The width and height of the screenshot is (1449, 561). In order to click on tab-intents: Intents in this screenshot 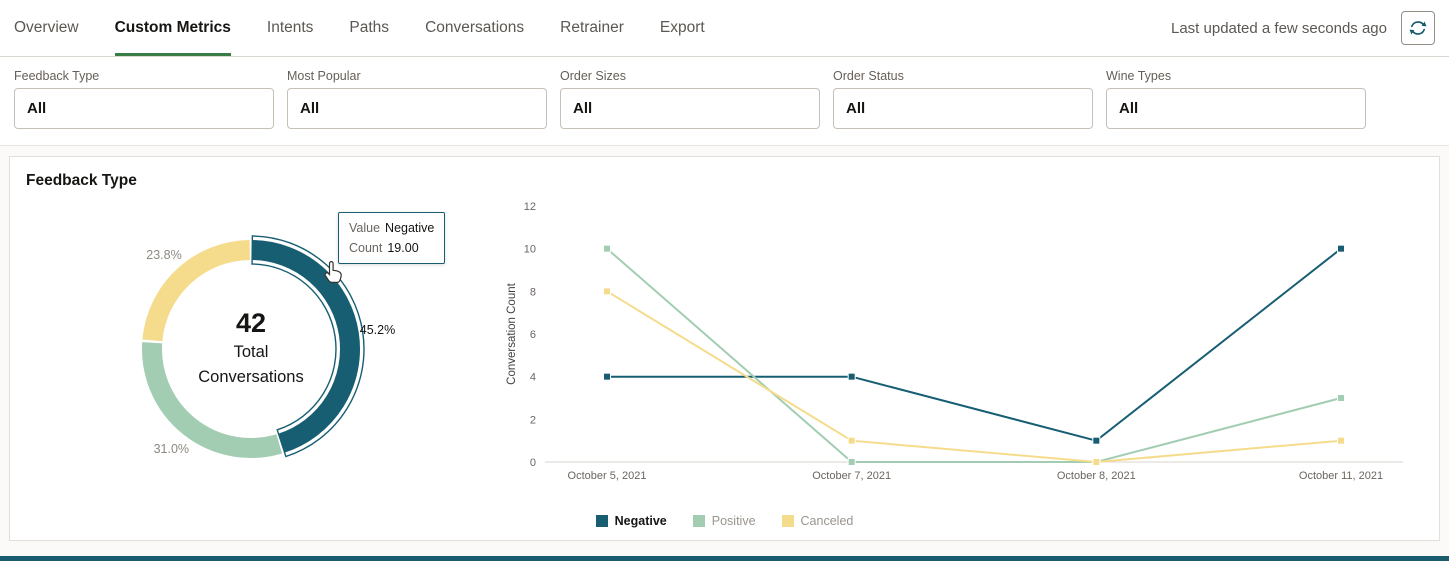, I will do `click(290, 27)`.